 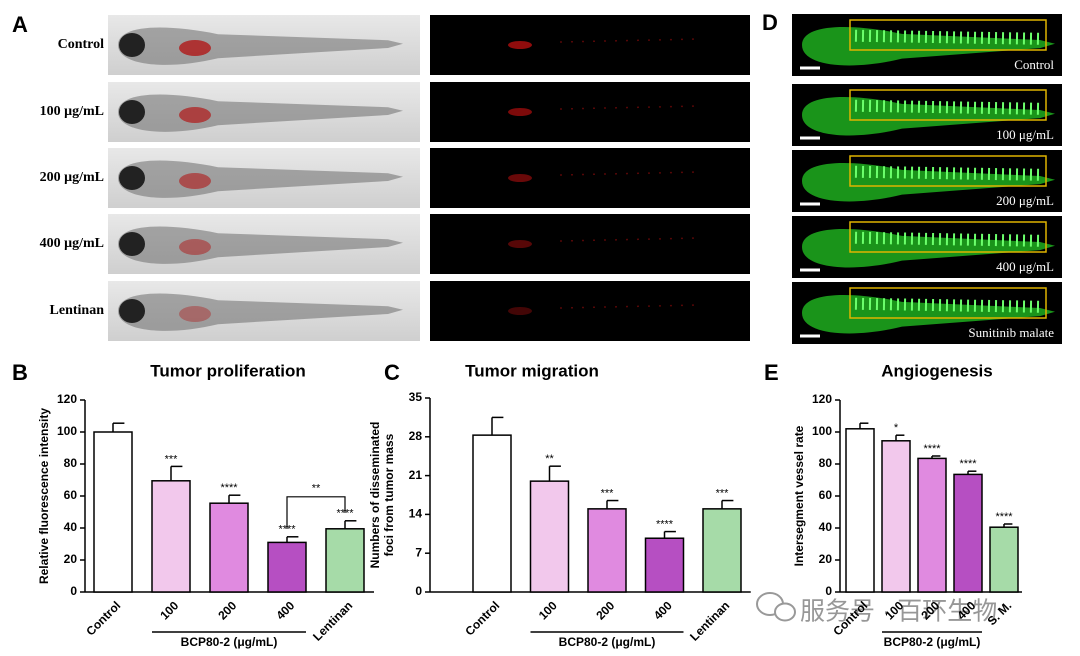 I want to click on panel-letter: A, so click(x=20, y=24).